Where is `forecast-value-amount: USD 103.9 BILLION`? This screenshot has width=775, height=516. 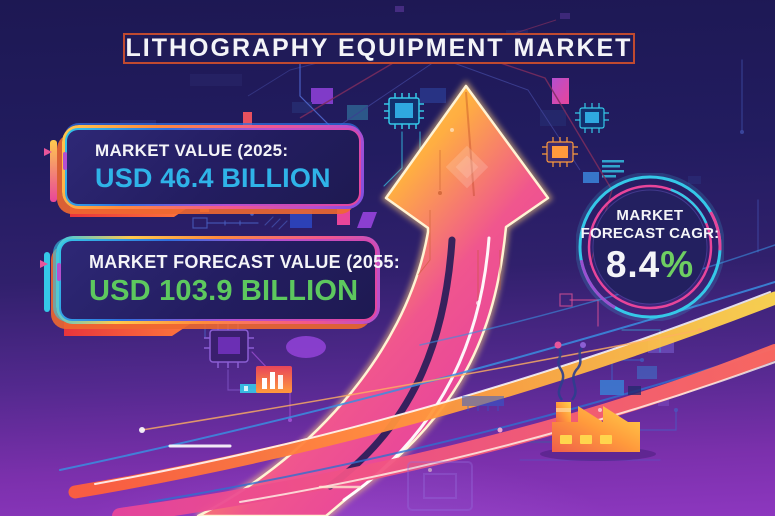
forecast-value-amount: USD 103.9 BILLION is located at coordinates (224, 291).